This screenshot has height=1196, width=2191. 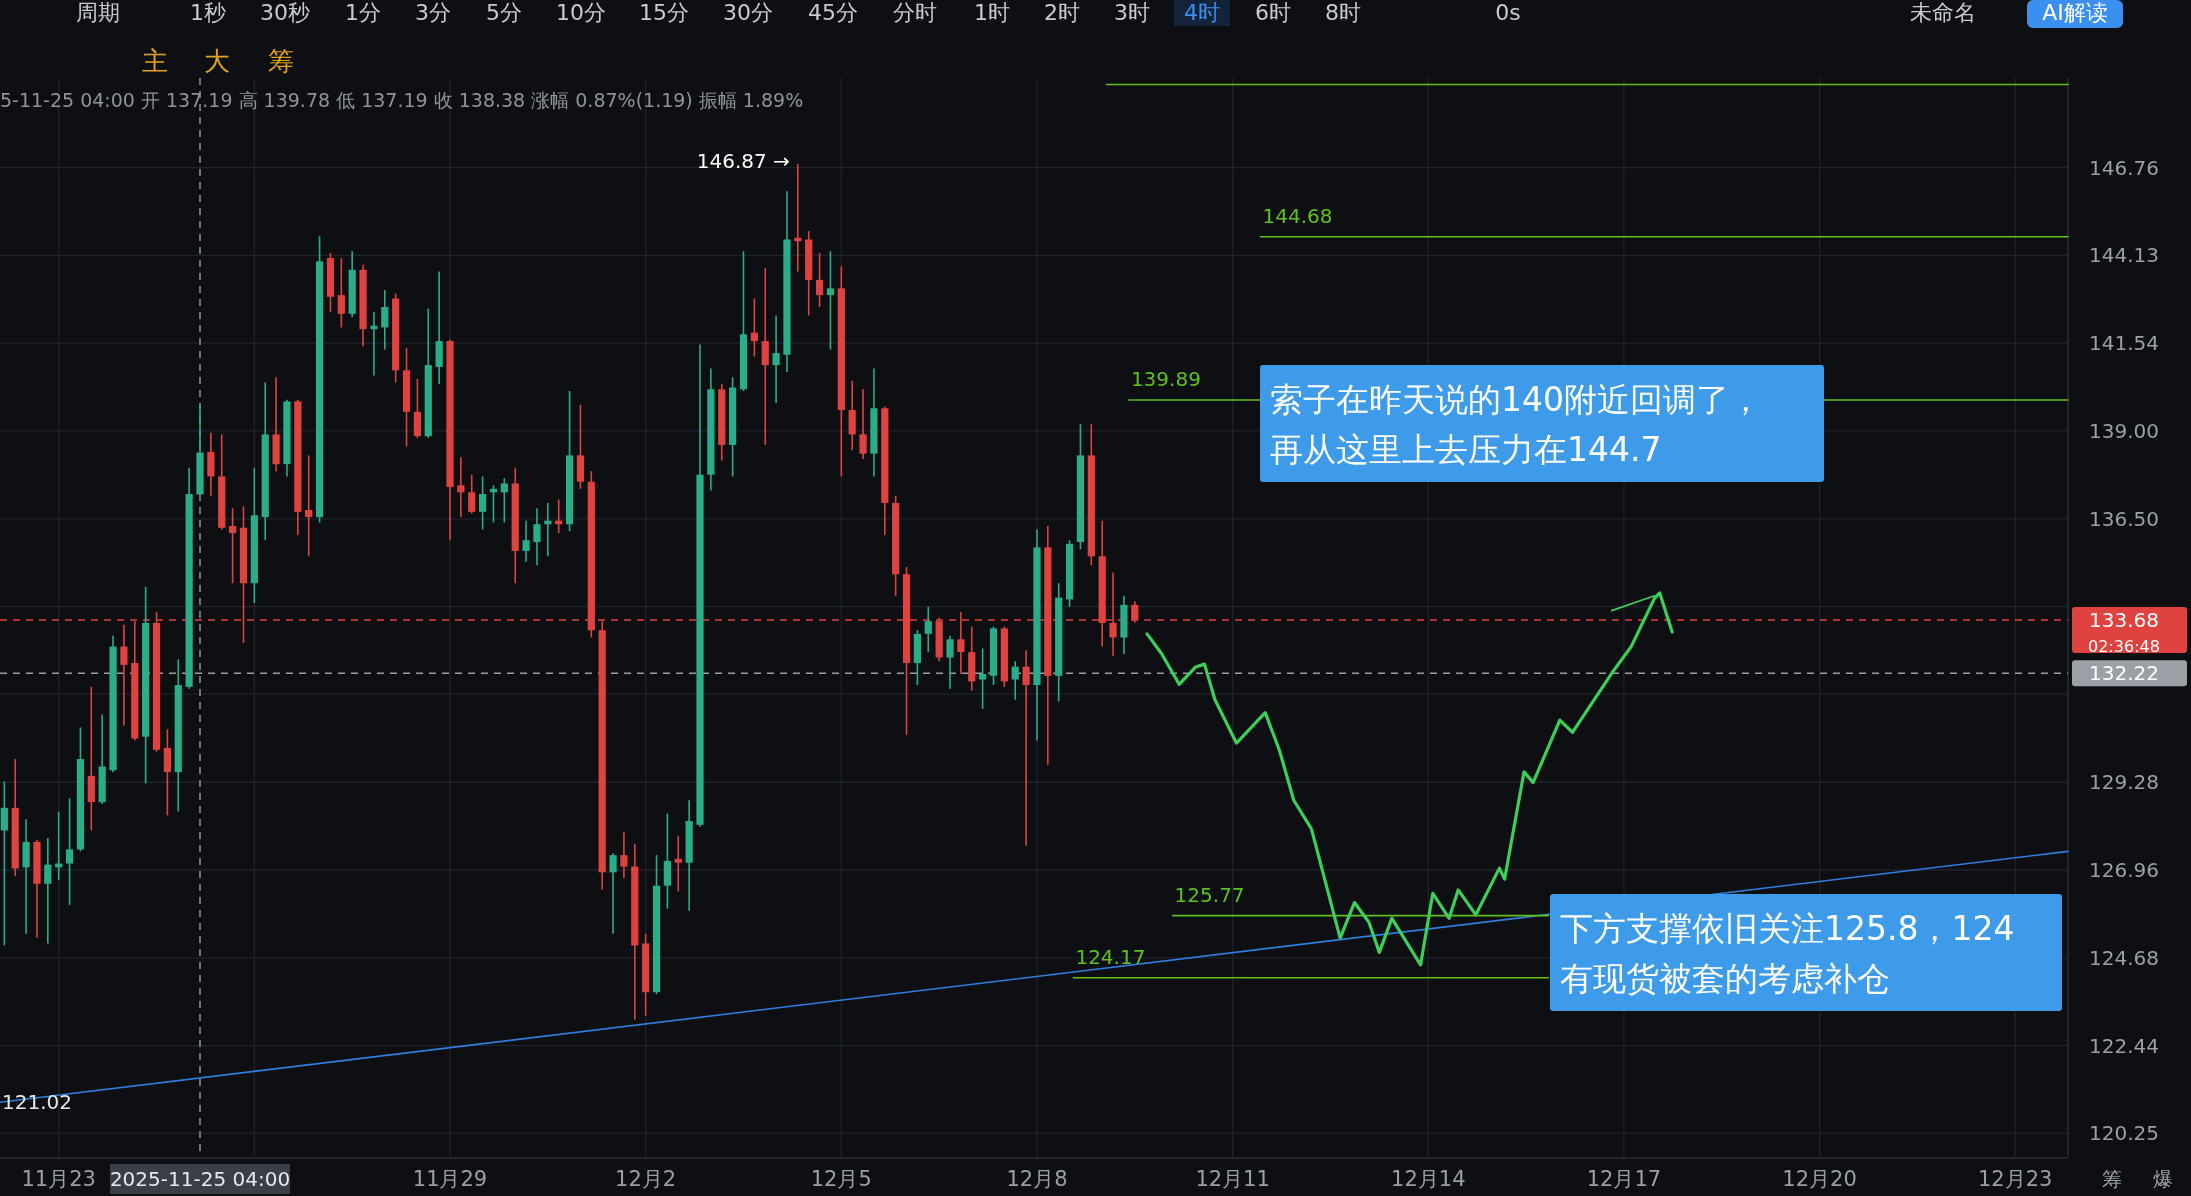 What do you see at coordinates (841, 1179) in the screenshot?
I see `x-tick-label: 12月5` at bounding box center [841, 1179].